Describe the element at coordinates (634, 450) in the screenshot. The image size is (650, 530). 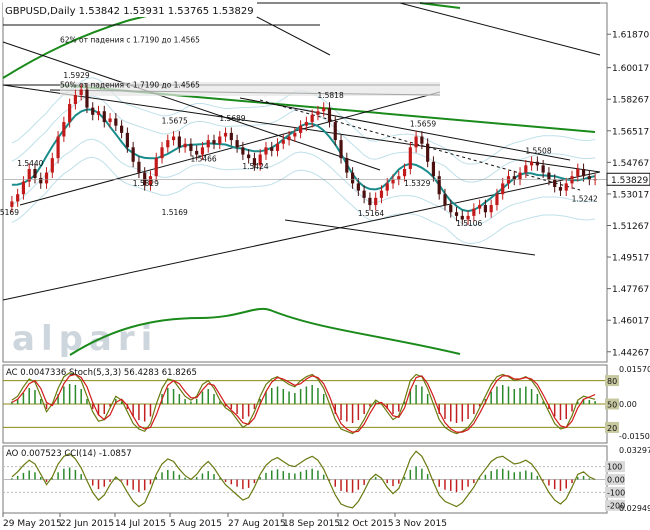
I see `ao-axis-label: 0.032970` at that location.